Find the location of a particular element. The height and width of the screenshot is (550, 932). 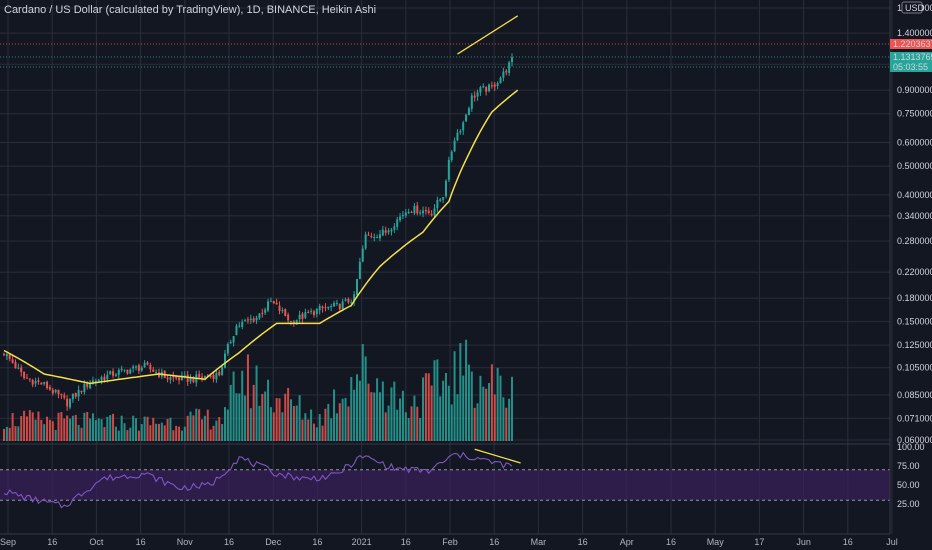

time-tick-label: Oct is located at coordinates (96, 542).